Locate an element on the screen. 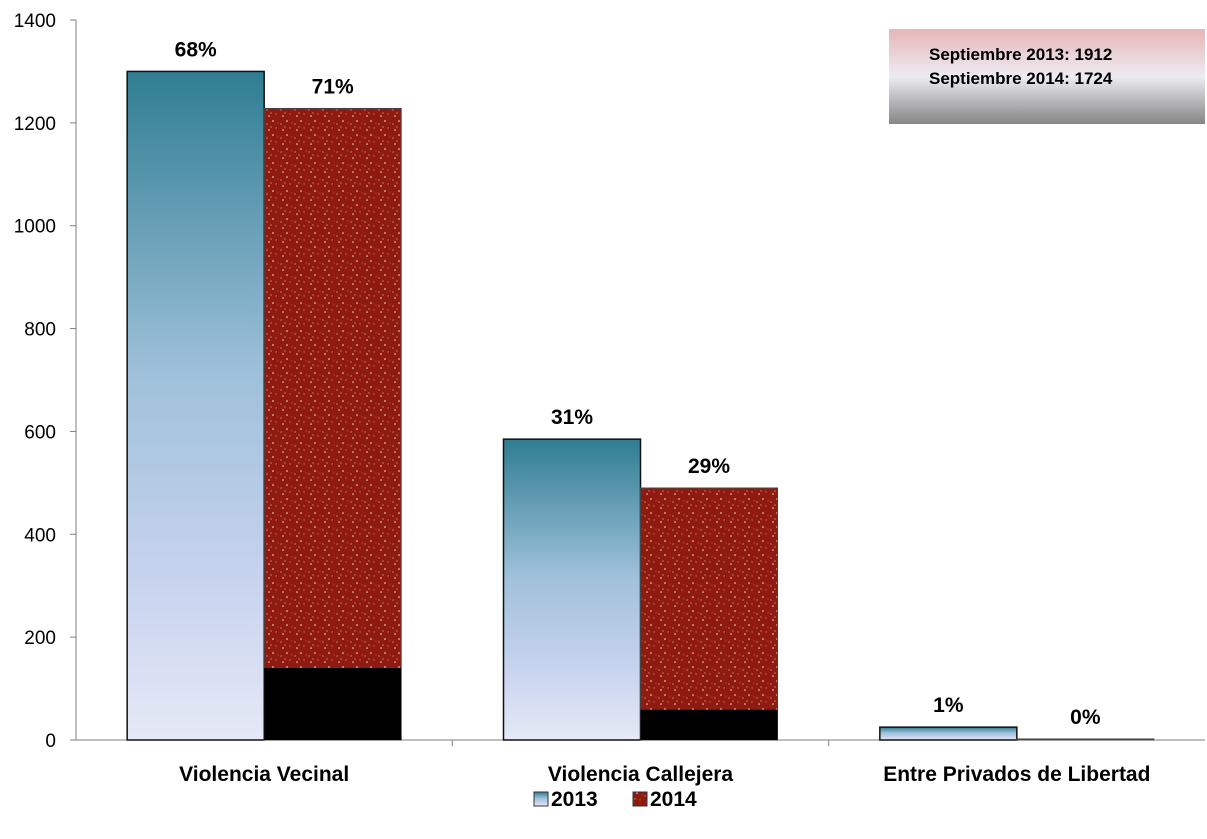 The height and width of the screenshot is (839, 1207). y-tick-label: 1400 is located at coordinates (35, 21).